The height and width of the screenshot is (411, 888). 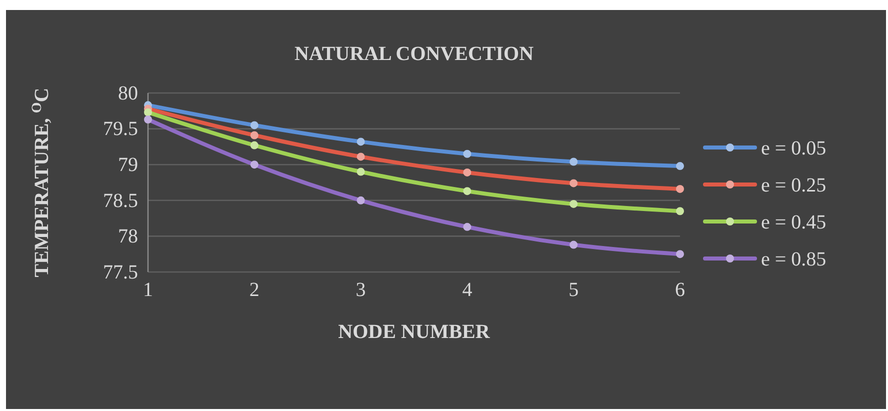 What do you see at coordinates (128, 93) in the screenshot?
I see `y-tick-label: 80` at bounding box center [128, 93].